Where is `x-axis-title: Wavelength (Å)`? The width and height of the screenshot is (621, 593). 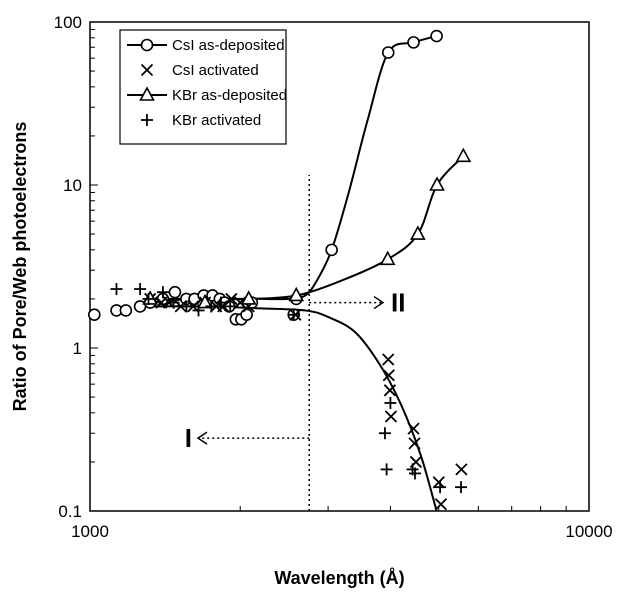
x-axis-title: Wavelength (Å) is located at coordinates (339, 578).